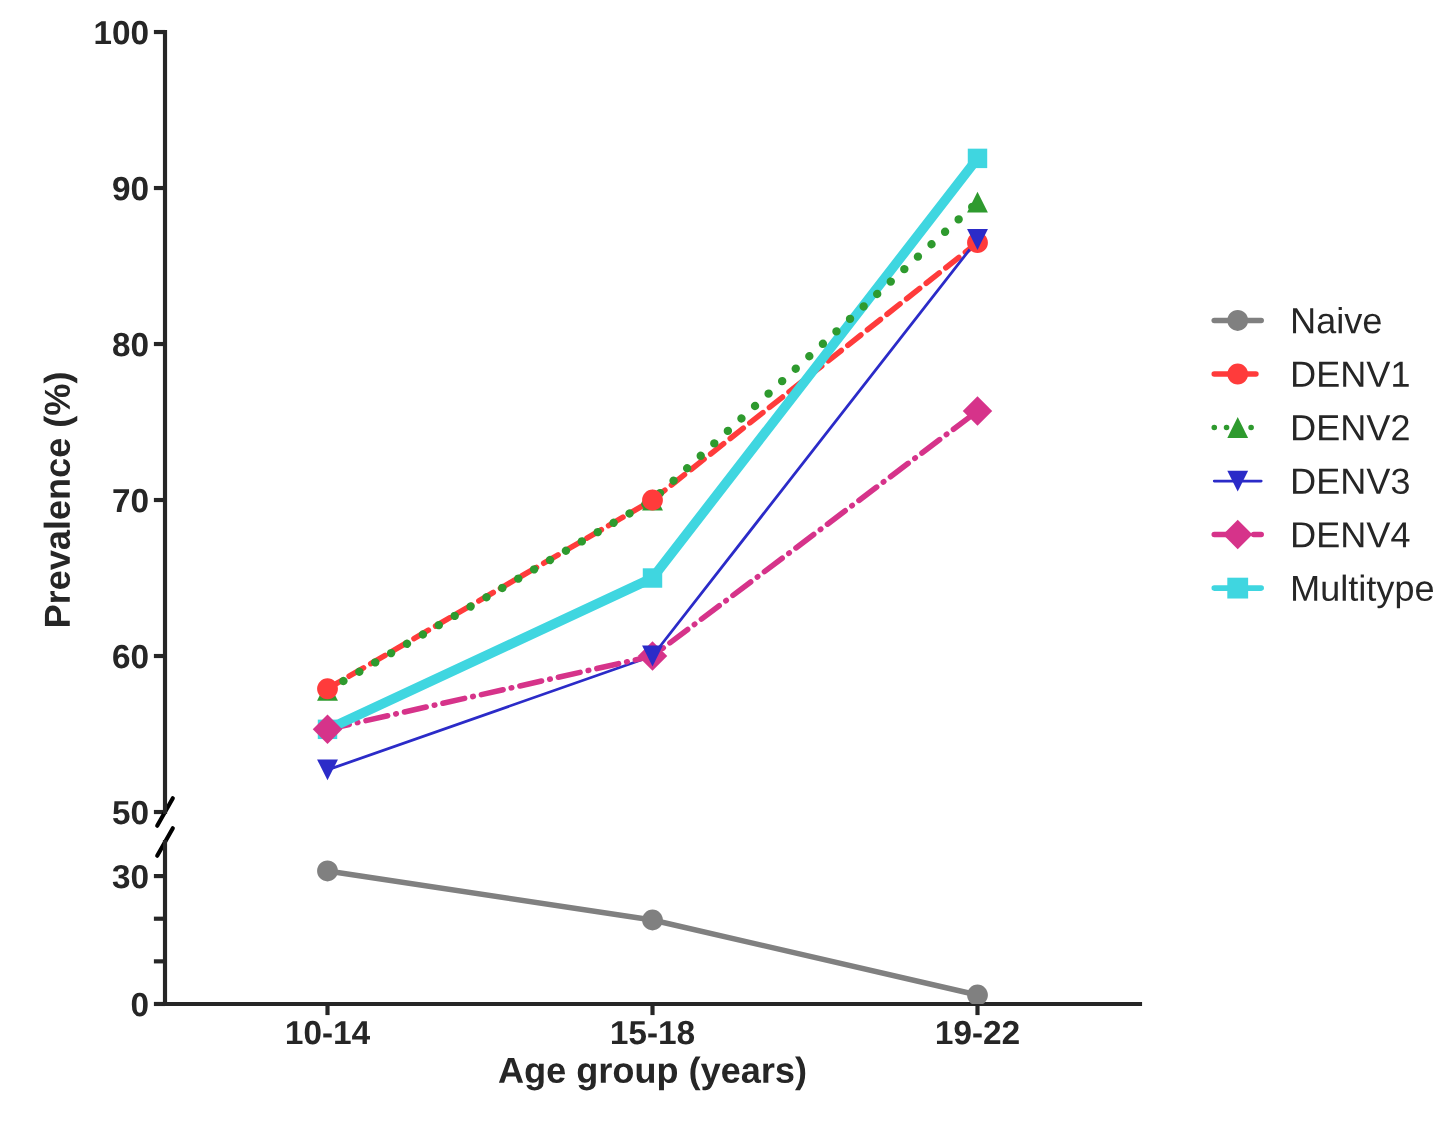  Describe the element at coordinates (130, 188) in the screenshot. I see `y-tick-label: 90` at that location.